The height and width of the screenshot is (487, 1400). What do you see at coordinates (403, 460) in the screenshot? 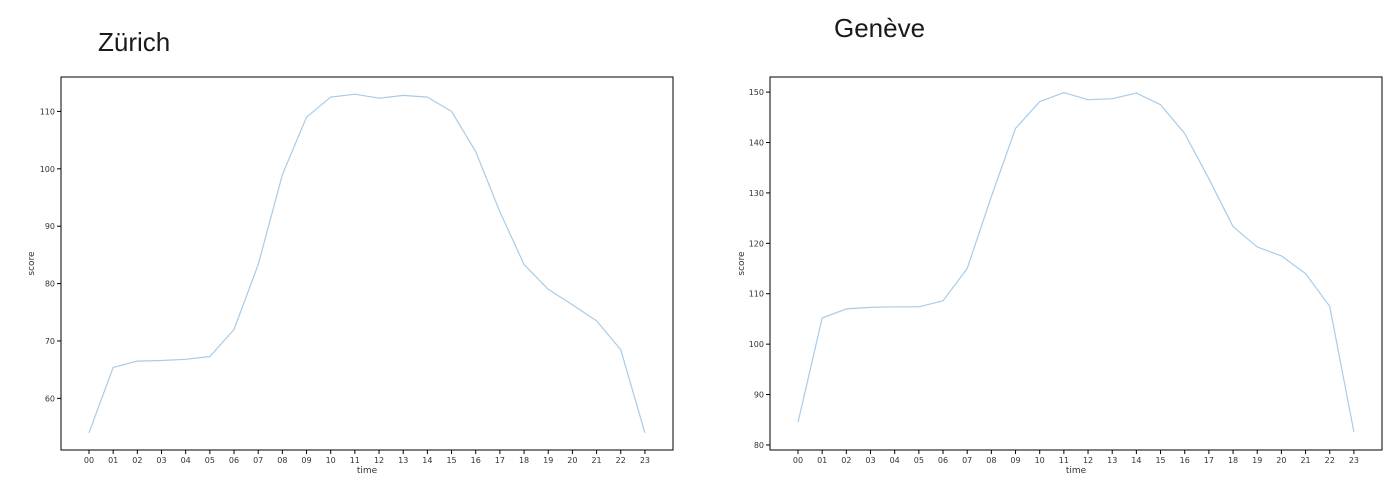
I see `x-tick-label-zurich: 13` at bounding box center [403, 460].